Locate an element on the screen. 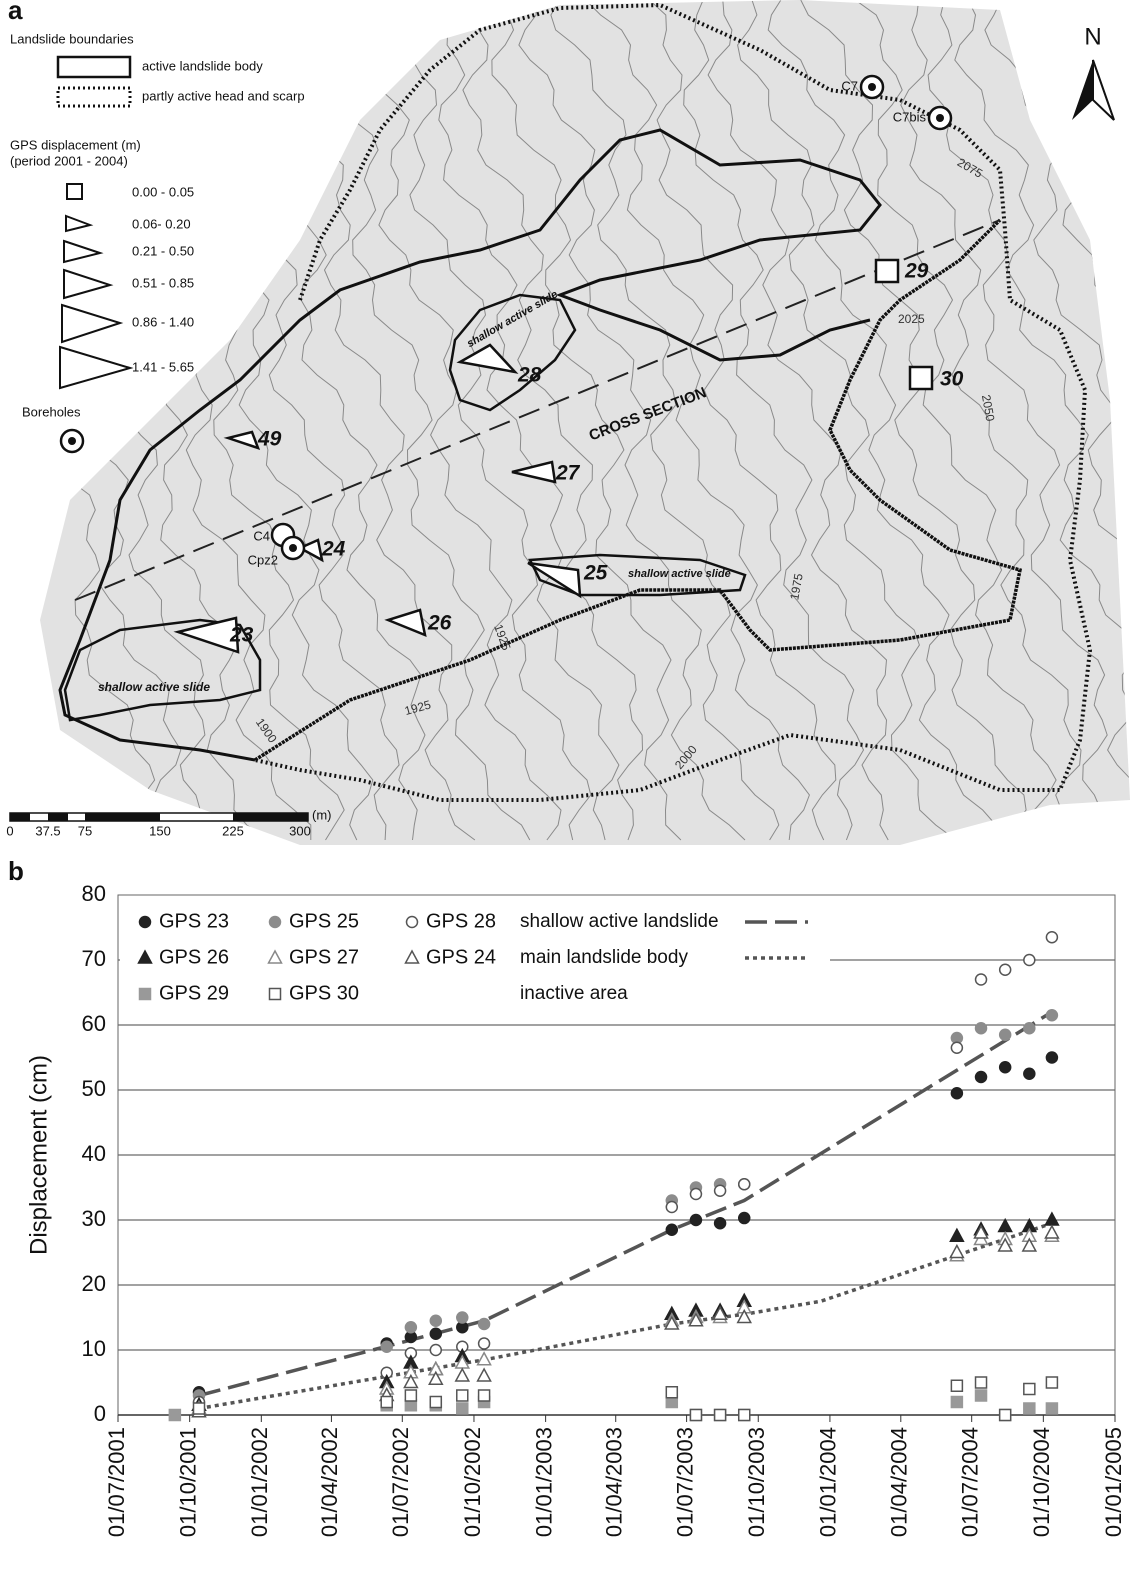 The width and height of the screenshot is (1137, 1577). station-label: 28 is located at coordinates (529, 375).